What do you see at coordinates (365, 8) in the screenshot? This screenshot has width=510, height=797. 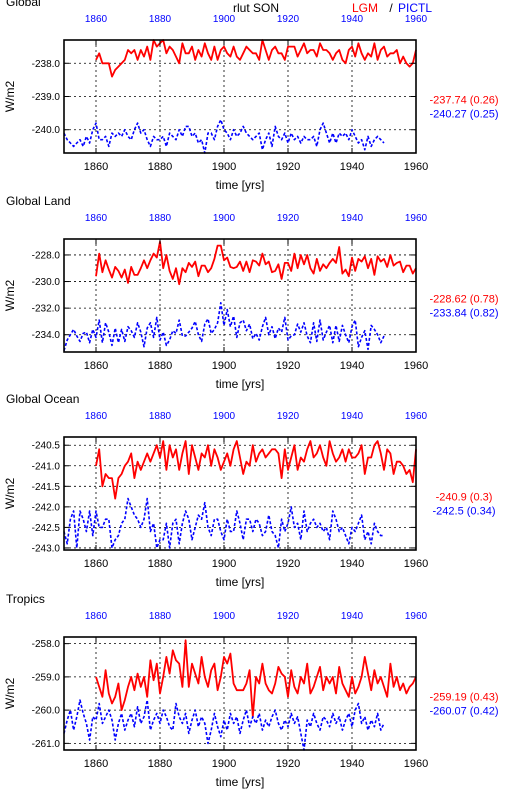 I see `legend-lgm-label: LGM` at bounding box center [365, 8].